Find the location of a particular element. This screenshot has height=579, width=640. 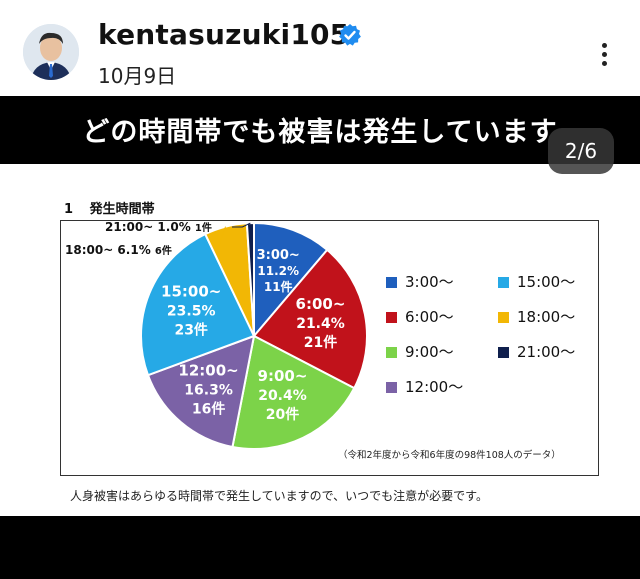

slide-caption: 人身被害はあらゆる時間帯で発生していますので、いつでも注意が必要です。 is located at coordinates (279, 496).